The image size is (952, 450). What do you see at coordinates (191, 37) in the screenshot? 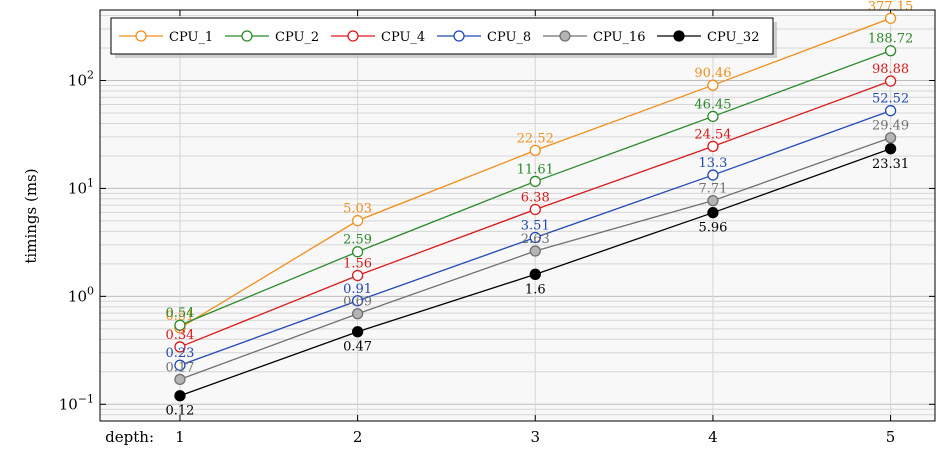
I see `legend-label: CPU_1` at bounding box center [191, 37].